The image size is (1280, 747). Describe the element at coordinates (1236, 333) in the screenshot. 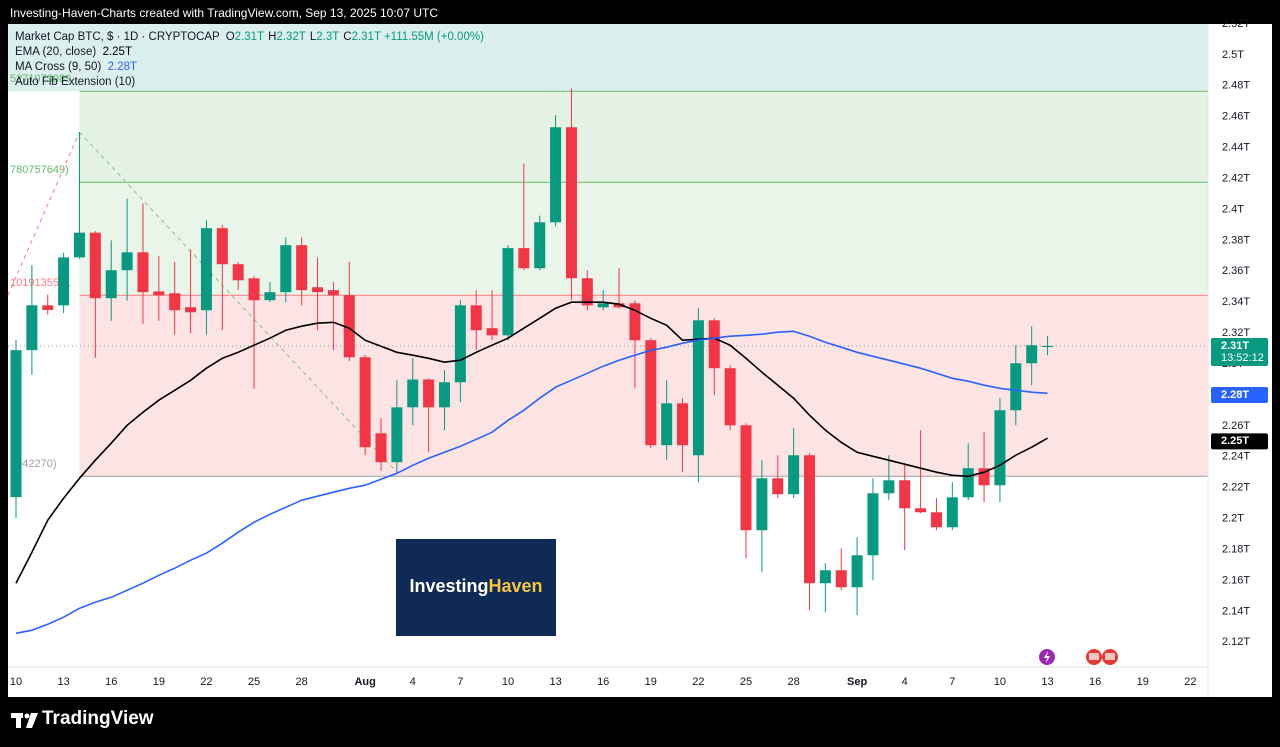

I see `y-tick-label: 2.32T` at that location.